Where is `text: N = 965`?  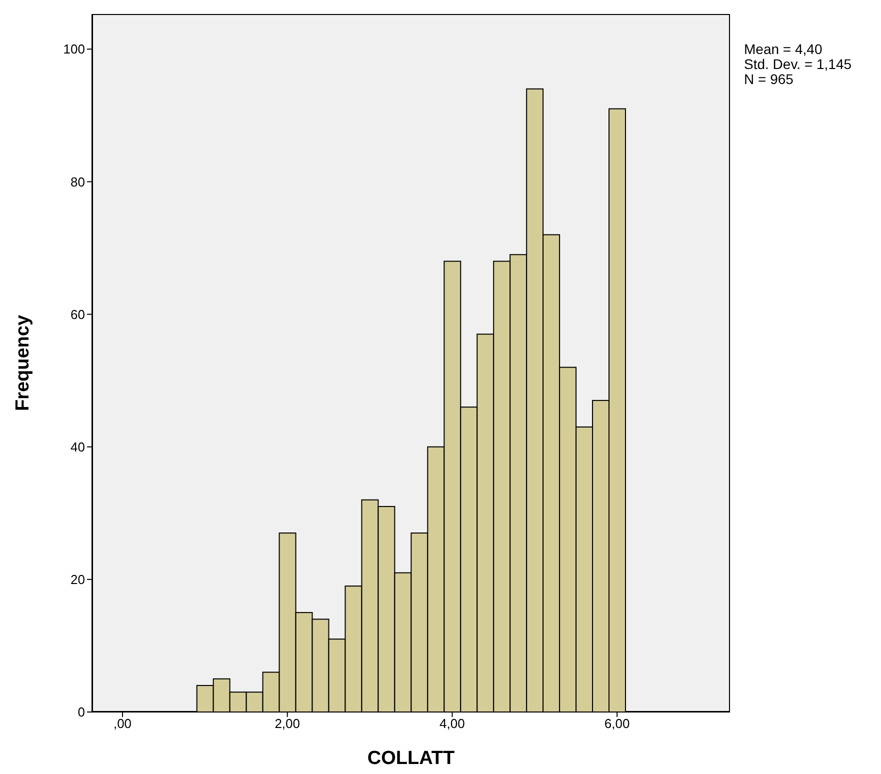
text: N = 965 is located at coordinates (769, 79).